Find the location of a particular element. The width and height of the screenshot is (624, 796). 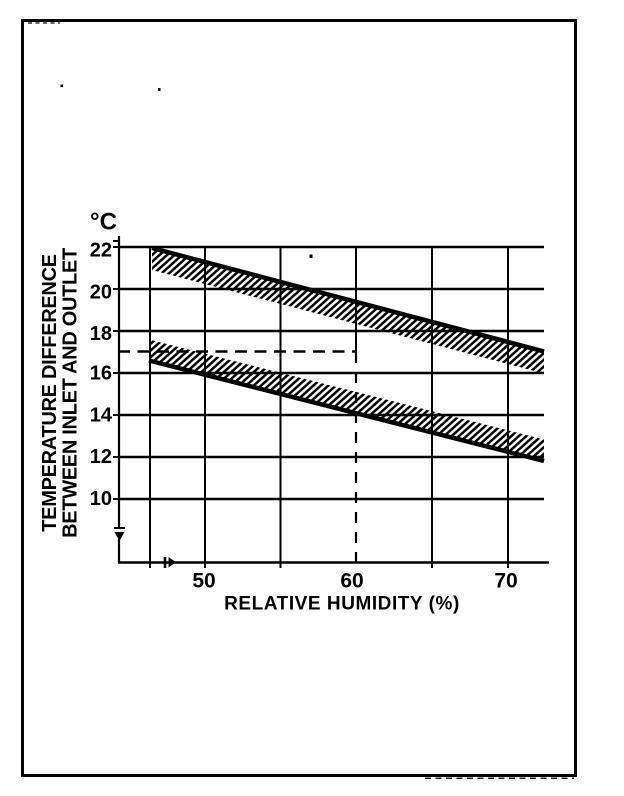

svg-text: TEMPERATURE DIFFERENCE is located at coordinates (50, 392).